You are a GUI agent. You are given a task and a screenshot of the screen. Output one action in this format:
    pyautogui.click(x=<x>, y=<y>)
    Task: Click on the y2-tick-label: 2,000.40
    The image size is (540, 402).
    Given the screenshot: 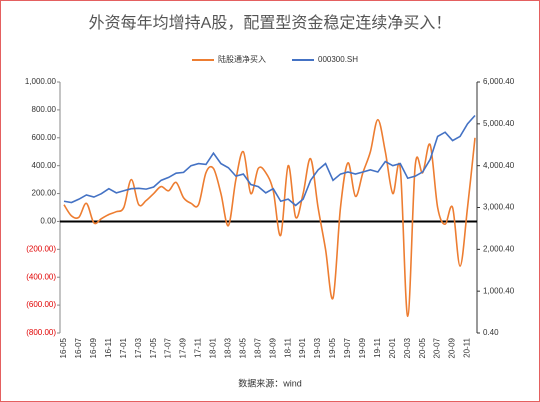 What is the action you would take?
    pyautogui.click(x=499, y=248)
    